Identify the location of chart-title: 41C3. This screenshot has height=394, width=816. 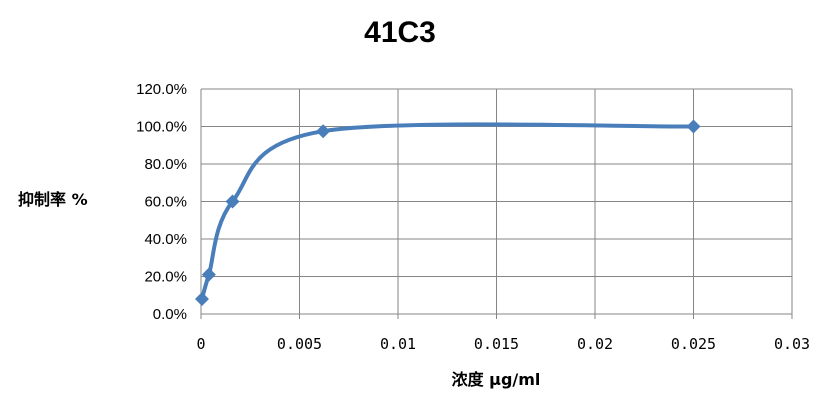
(400, 32).